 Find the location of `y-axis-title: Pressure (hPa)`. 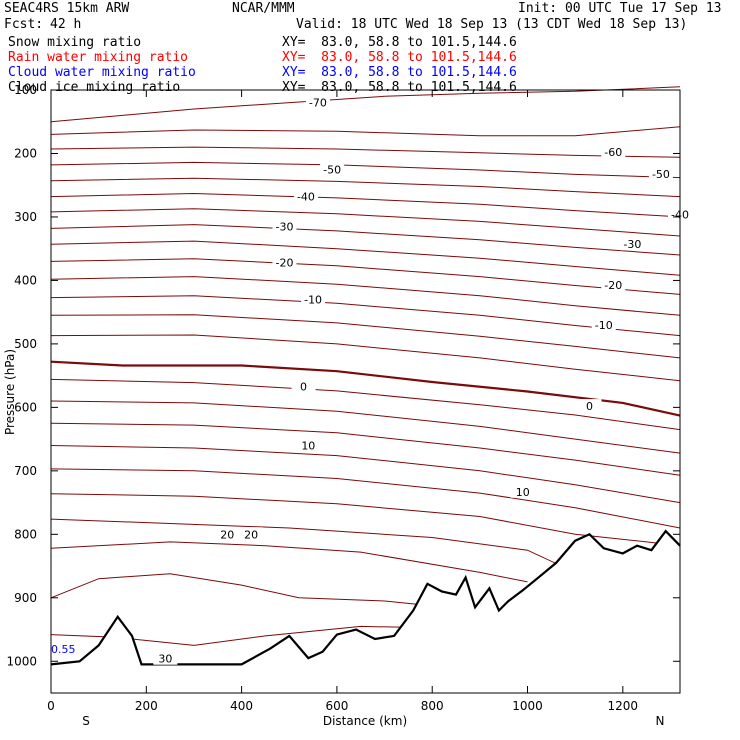

y-axis-title: Pressure (hPa) is located at coordinates (10, 392).